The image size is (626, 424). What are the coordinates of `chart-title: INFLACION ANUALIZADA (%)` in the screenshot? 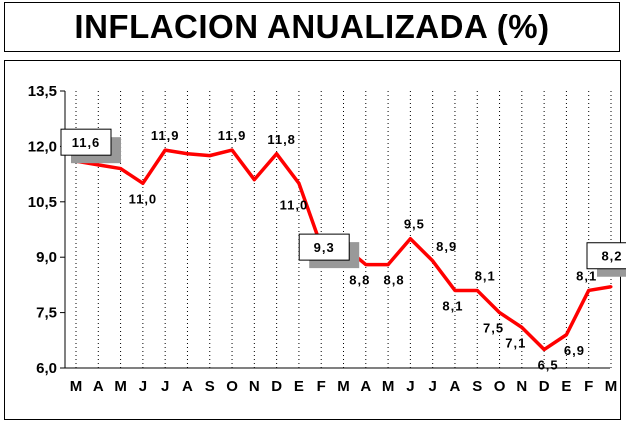 It's located at (312, 26).